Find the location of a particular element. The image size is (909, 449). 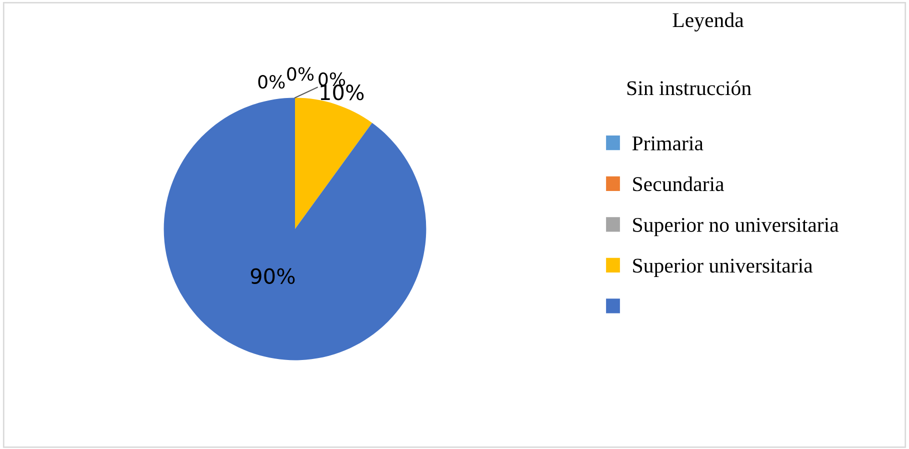

data-label: 90% is located at coordinates (272, 276).